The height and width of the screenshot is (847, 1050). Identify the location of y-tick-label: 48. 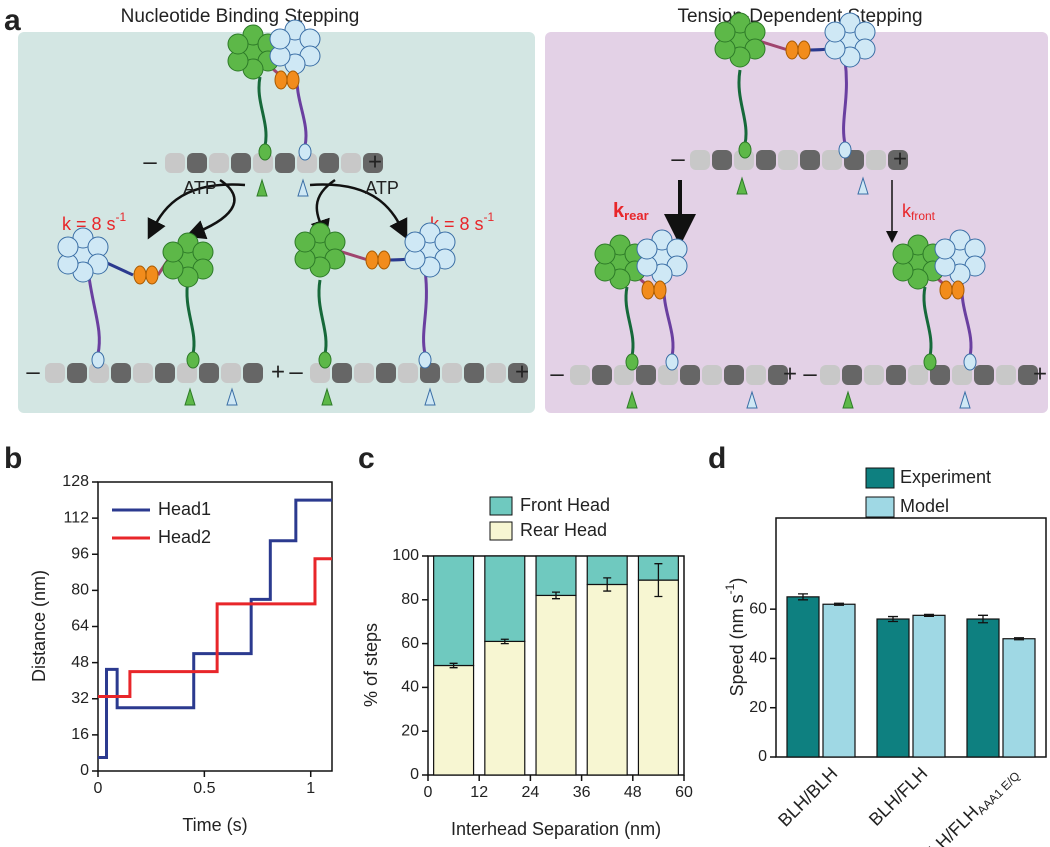
(80, 662).